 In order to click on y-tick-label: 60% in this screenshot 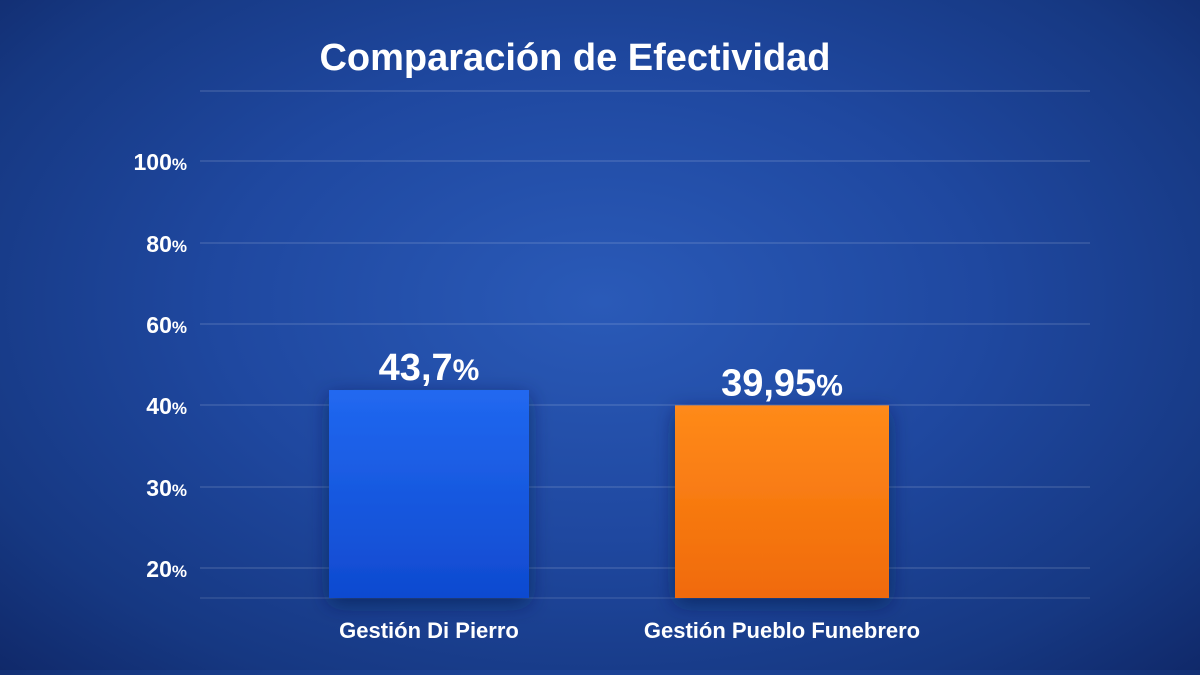, I will do `click(166, 325)`.